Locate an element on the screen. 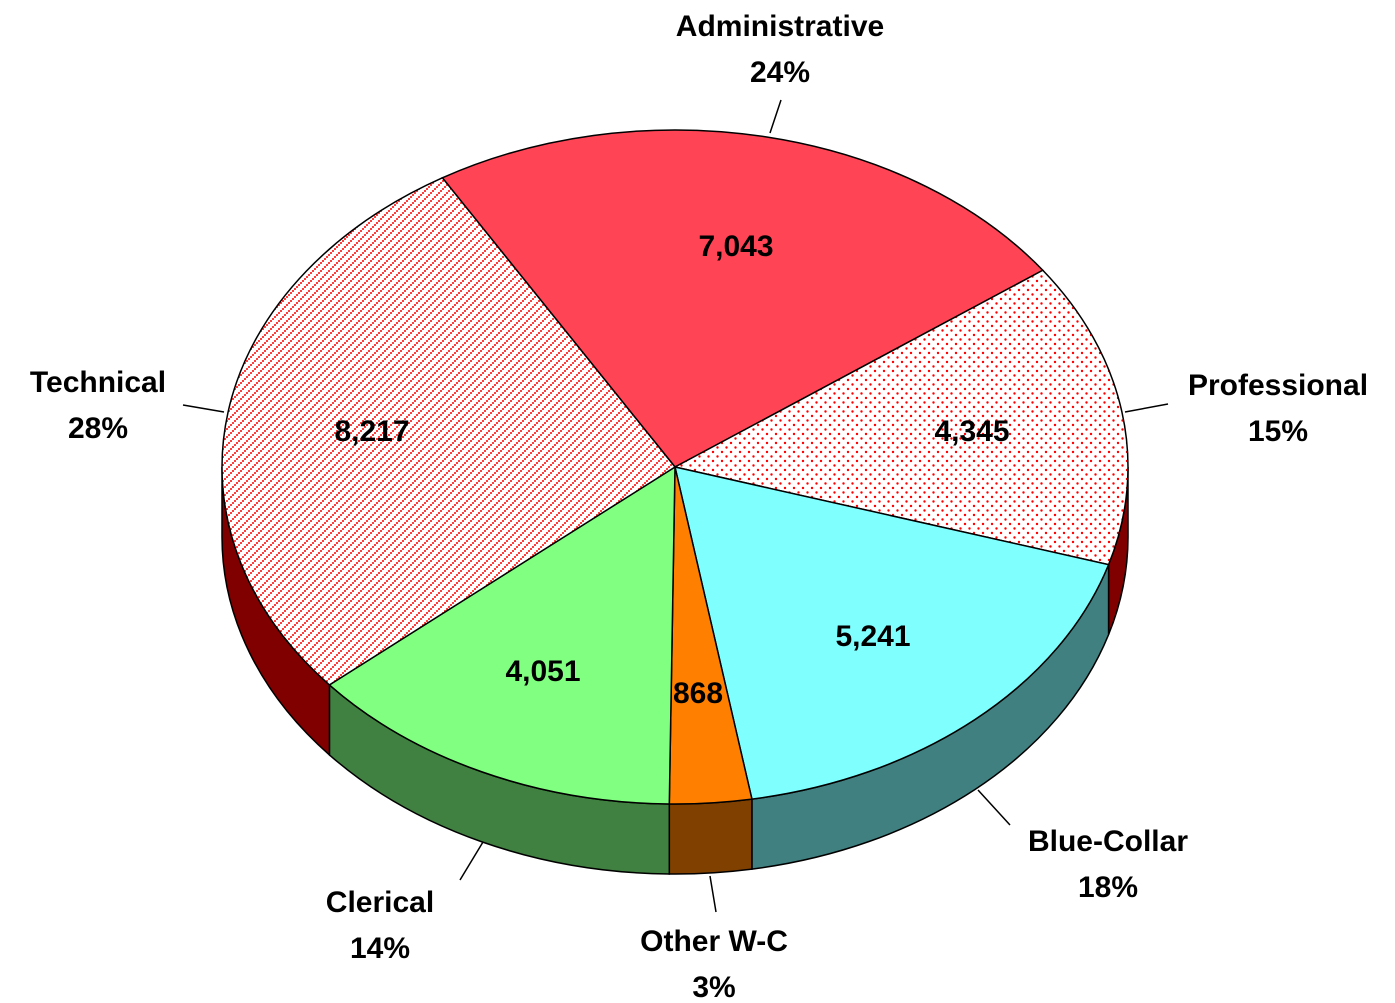  percent-label: 14% is located at coordinates (380, 948).